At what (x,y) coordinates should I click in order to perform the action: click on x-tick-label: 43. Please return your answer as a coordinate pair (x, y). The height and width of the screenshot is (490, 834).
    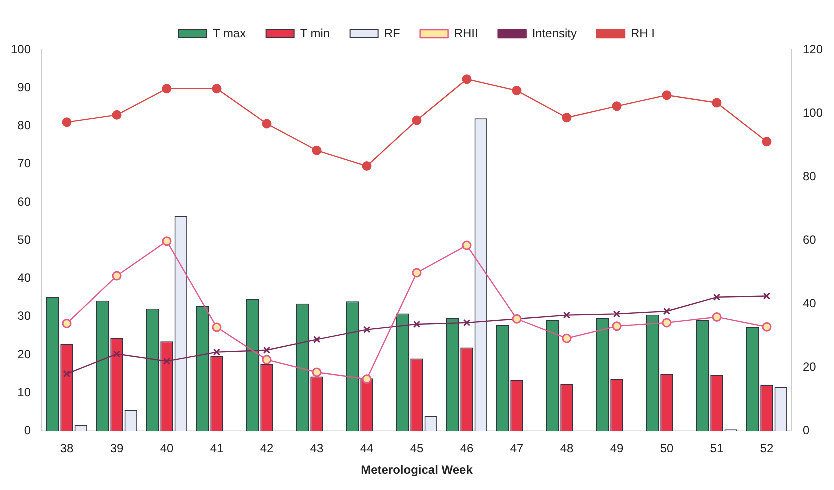
    Looking at the image, I should click on (317, 449).